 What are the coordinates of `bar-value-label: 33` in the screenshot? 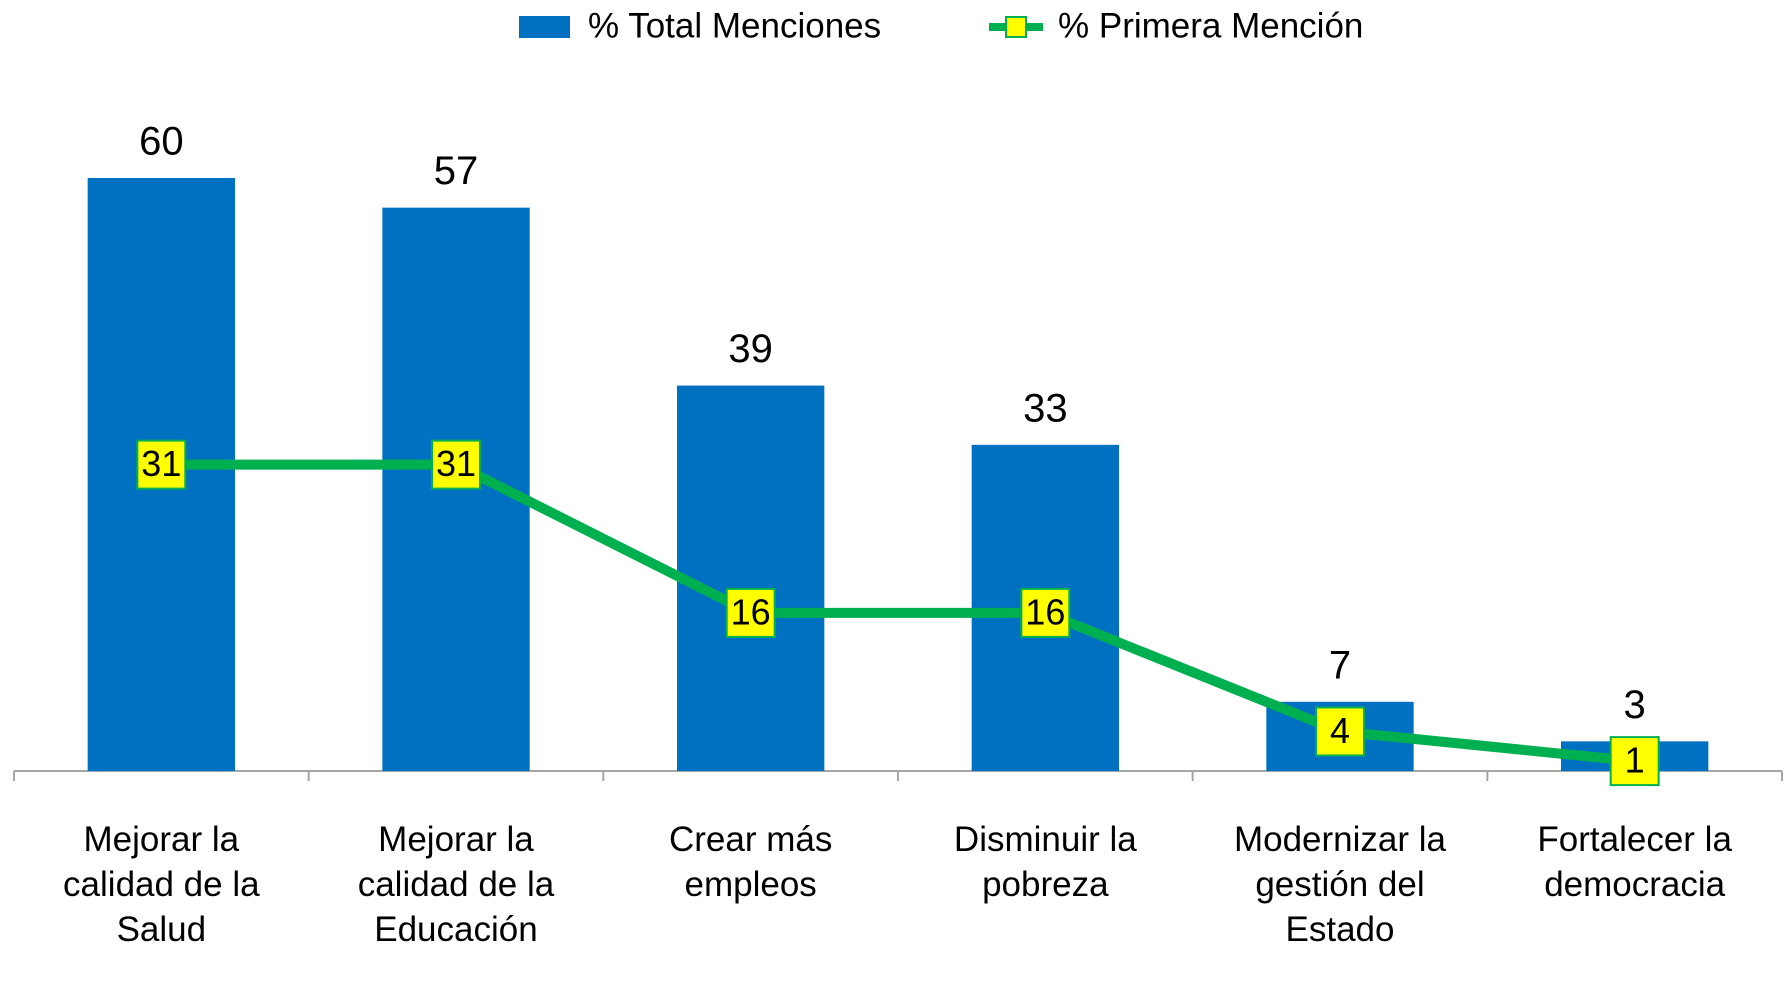 It's located at (1045, 408).